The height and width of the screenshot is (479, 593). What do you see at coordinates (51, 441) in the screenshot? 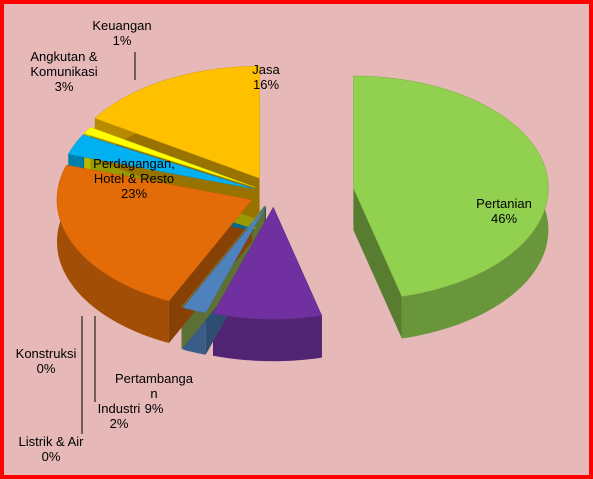
I see `category-label: Listrik & Air` at bounding box center [51, 441].